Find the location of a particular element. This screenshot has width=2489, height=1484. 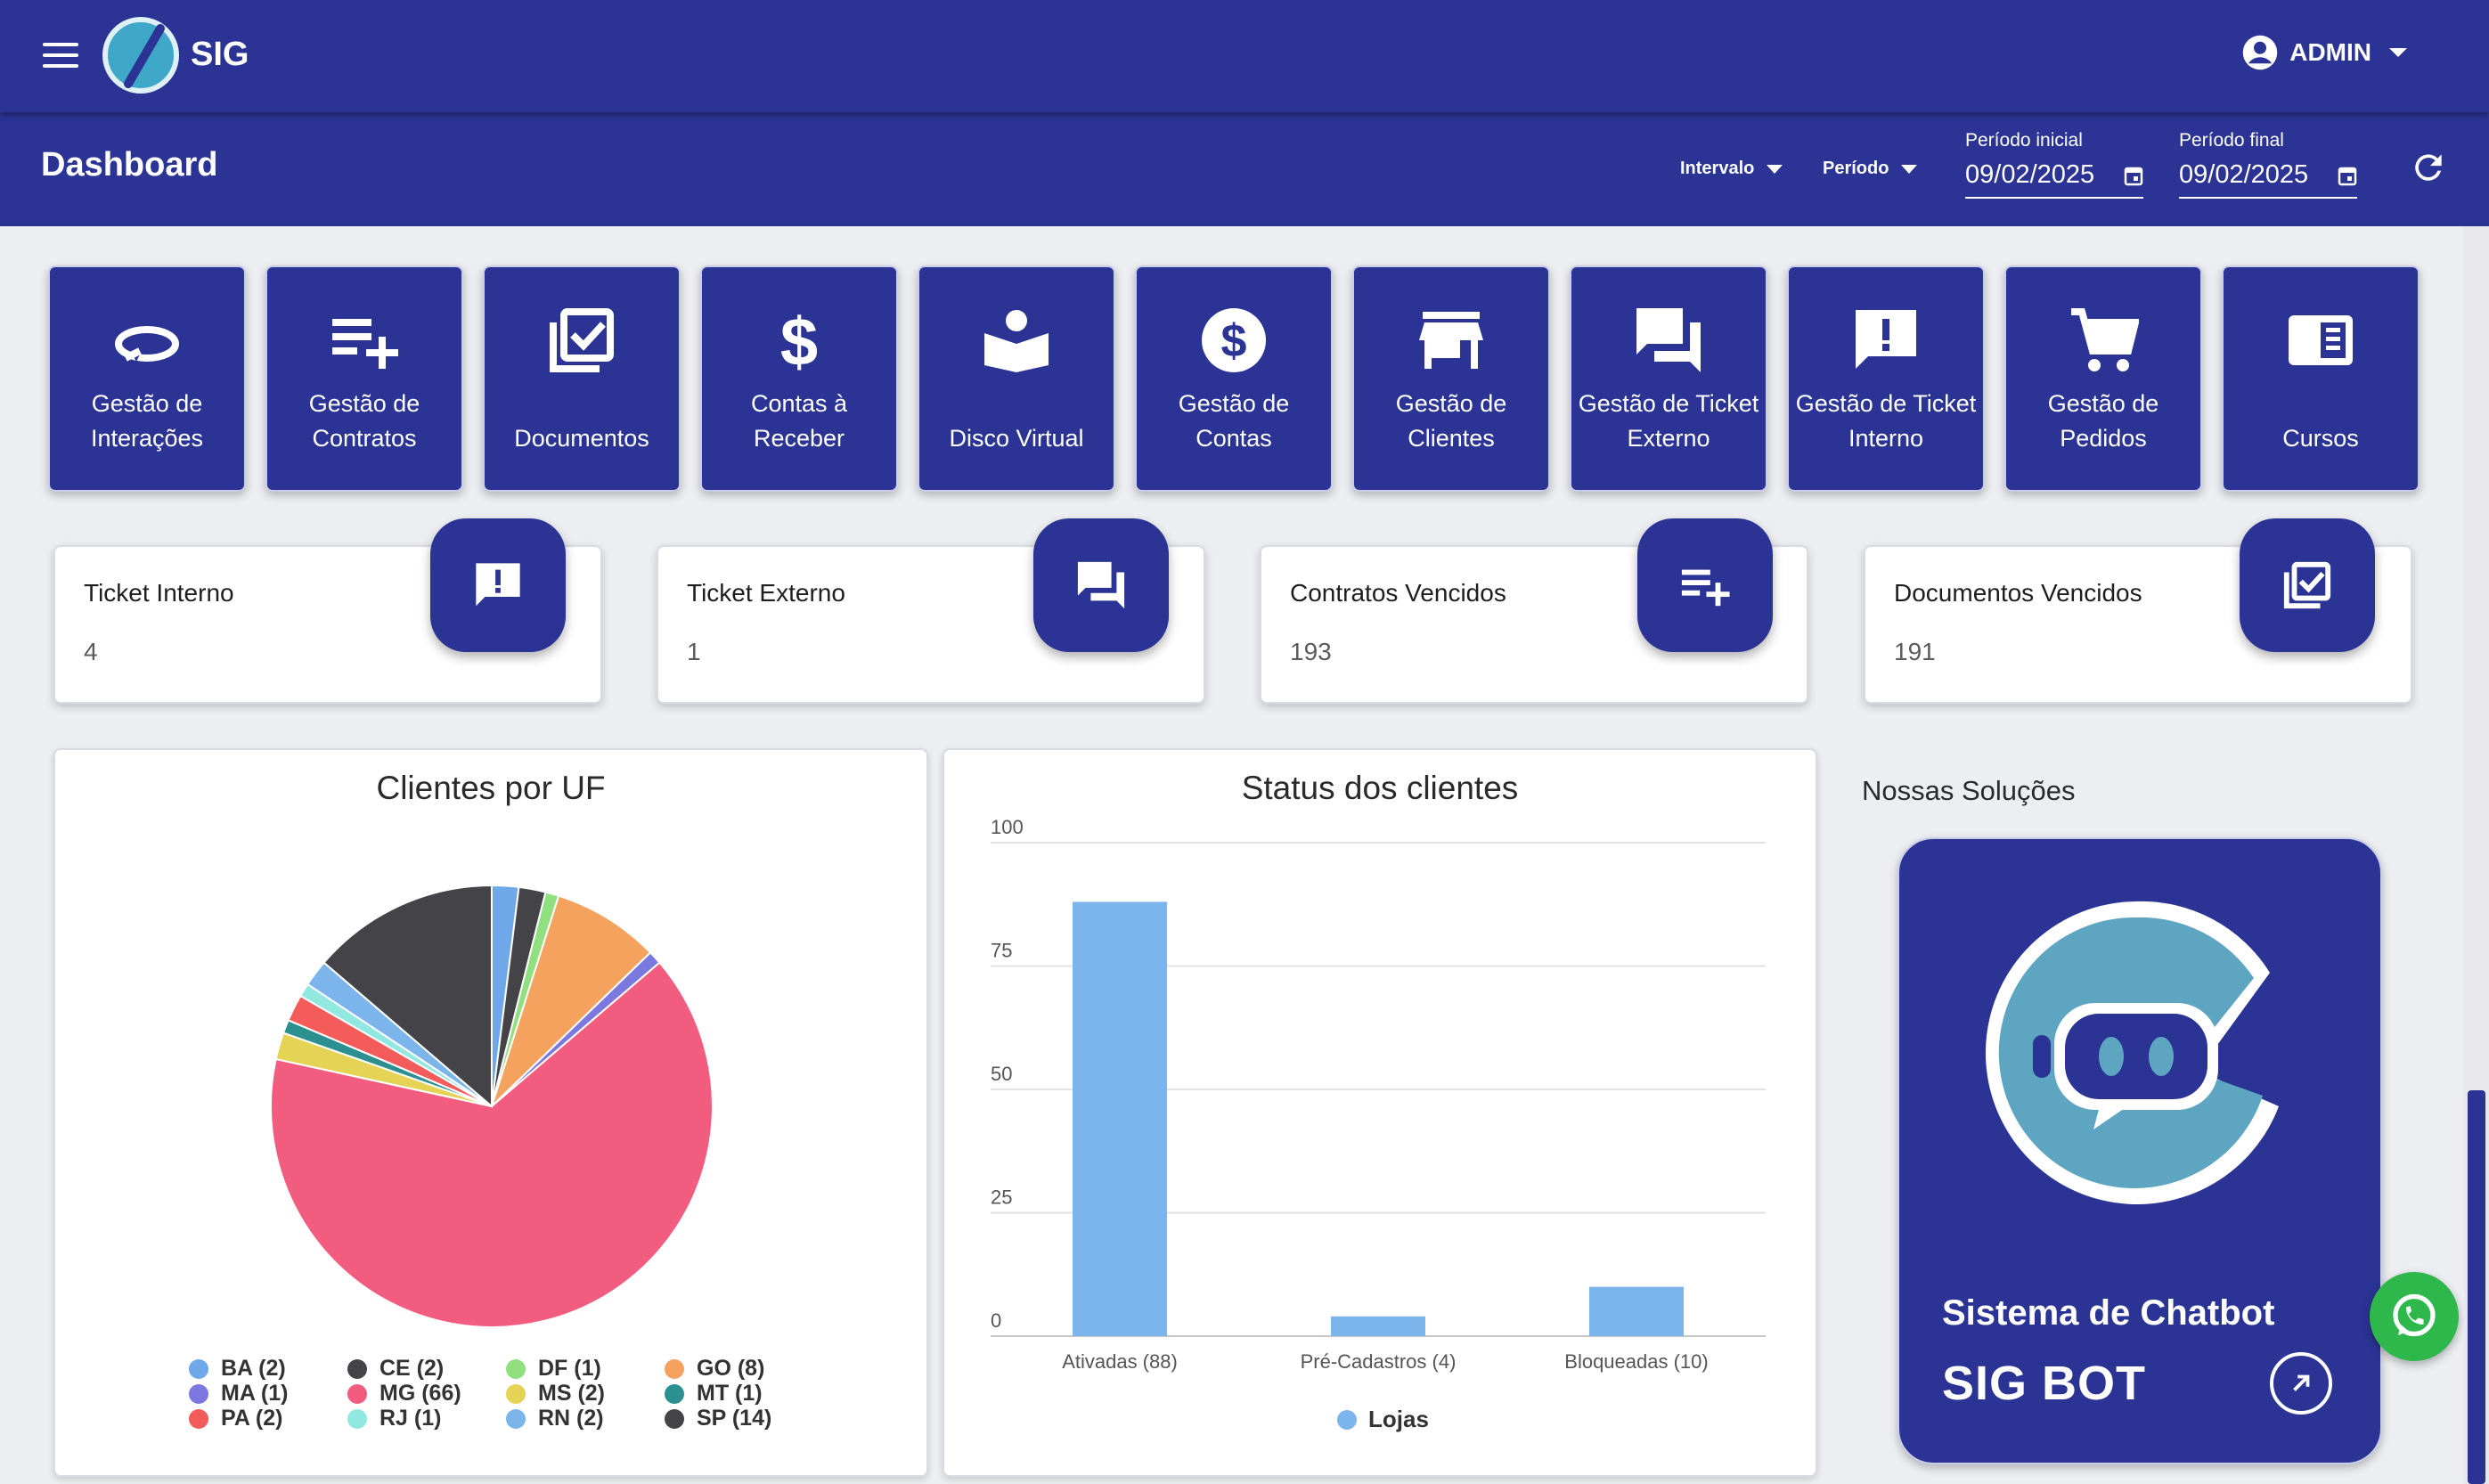

tile-gestao-contas: $ Gestão de Contas is located at coordinates (1234, 379).